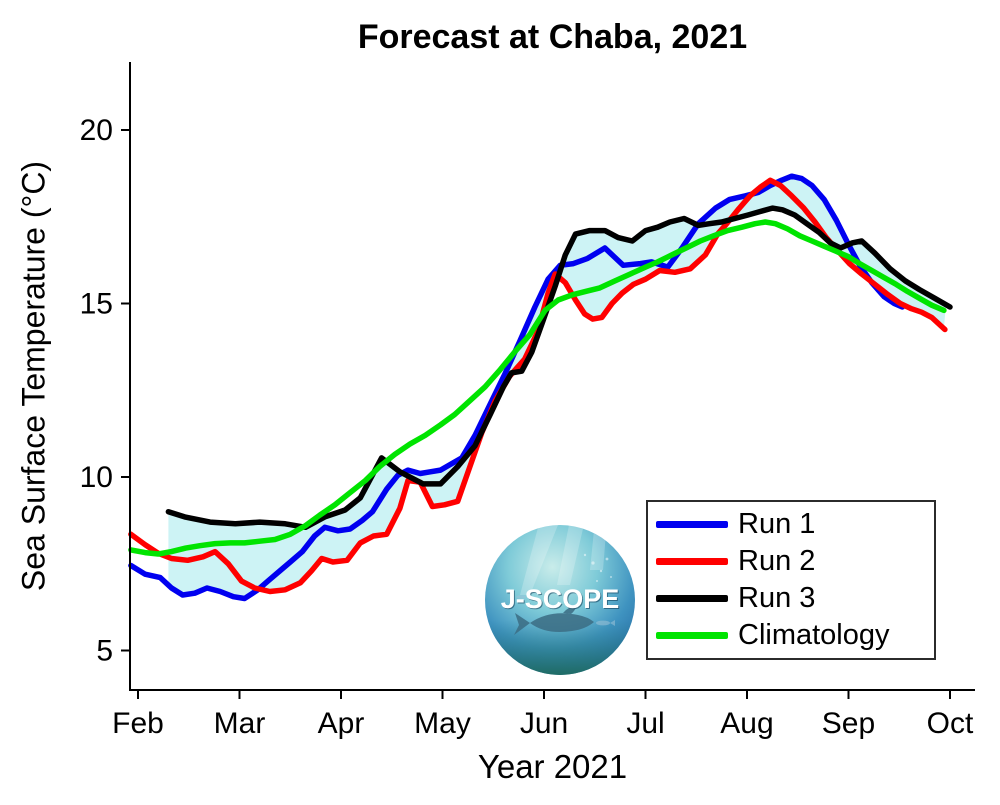 This screenshot has height=805, width=1000. I want to click on logo-text: J-SCOPE, so click(560, 599).